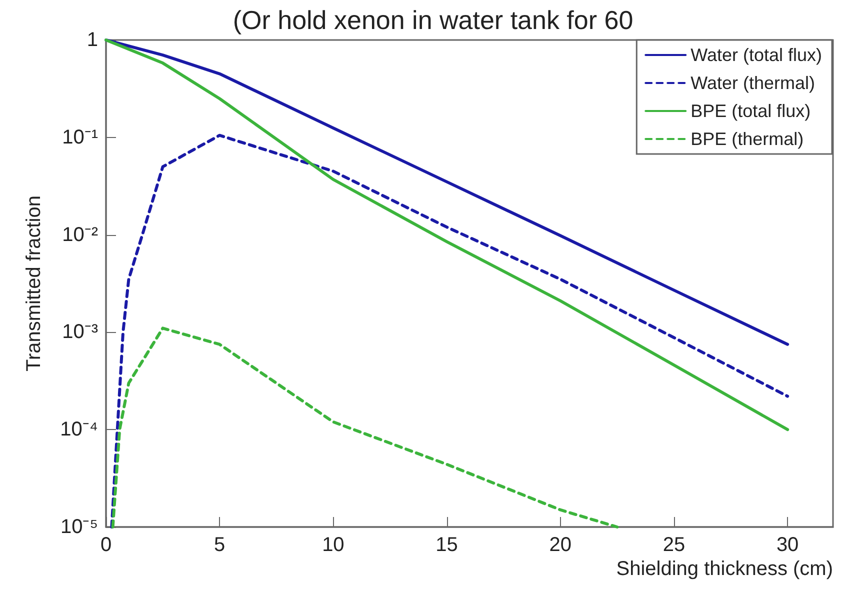  I want to click on legend-label: BPE (thermal), so click(747, 139).